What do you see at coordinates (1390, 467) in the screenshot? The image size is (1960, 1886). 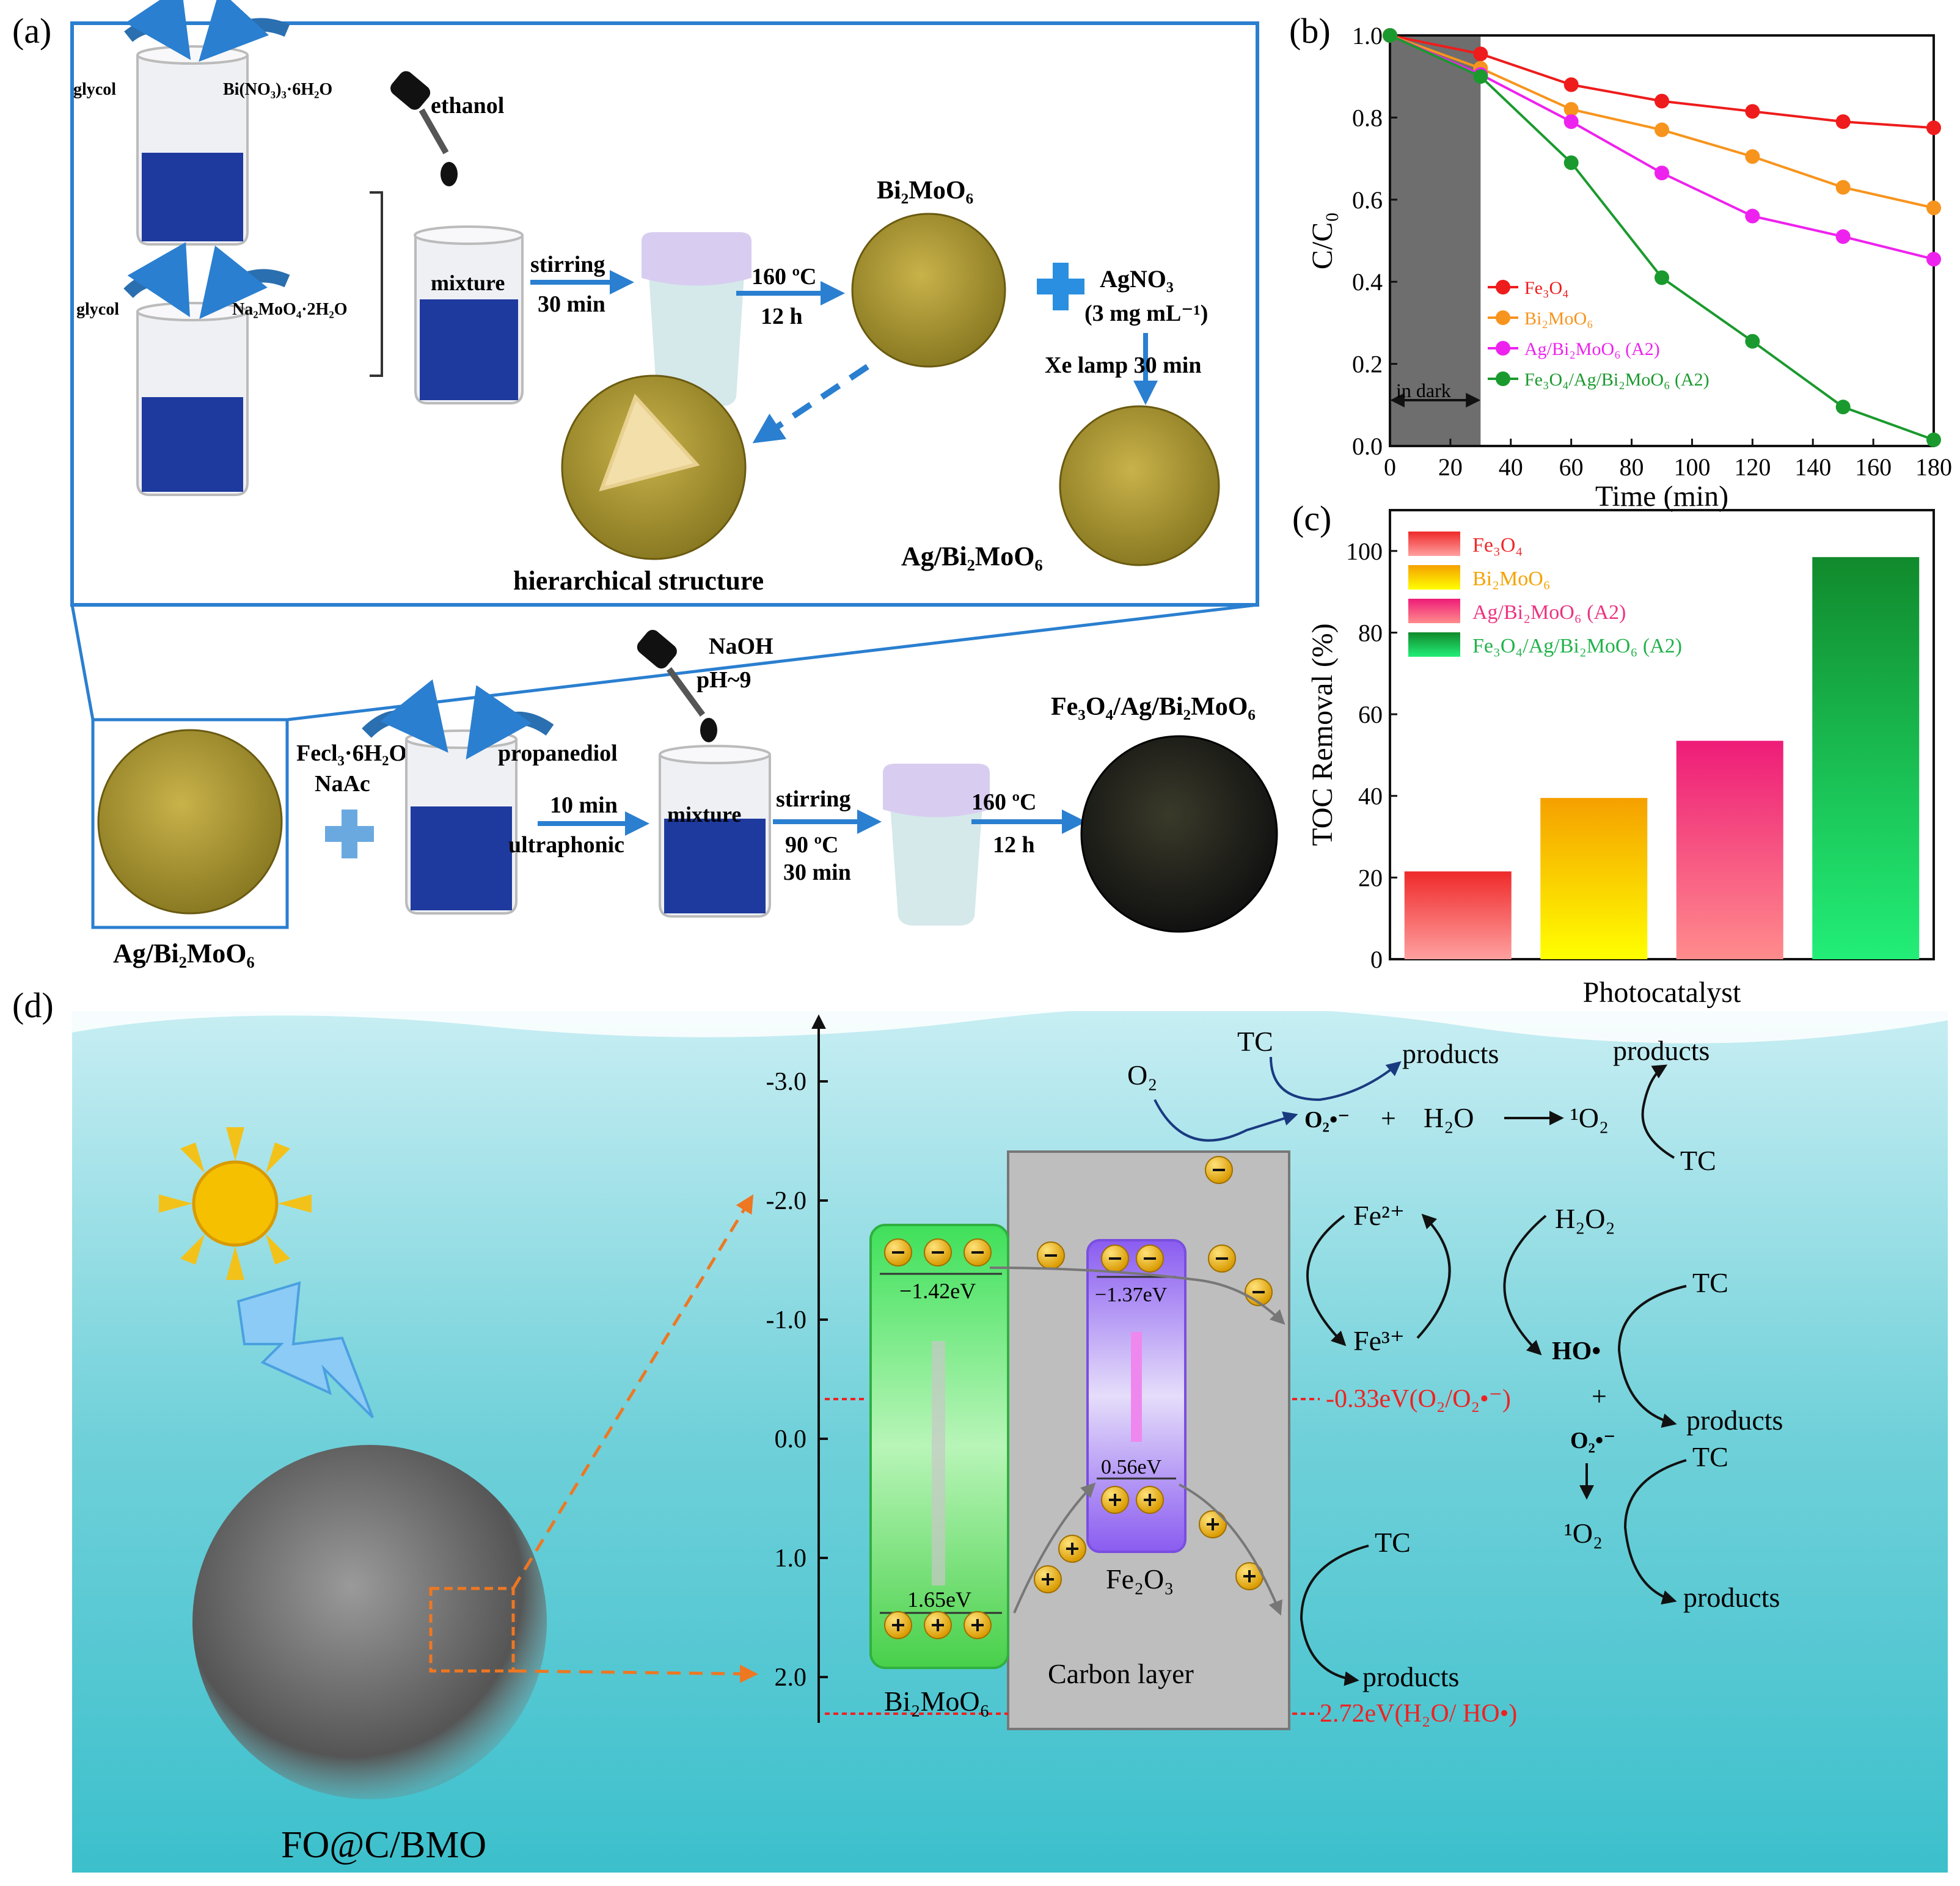 I see `x-tick-label: 0` at bounding box center [1390, 467].